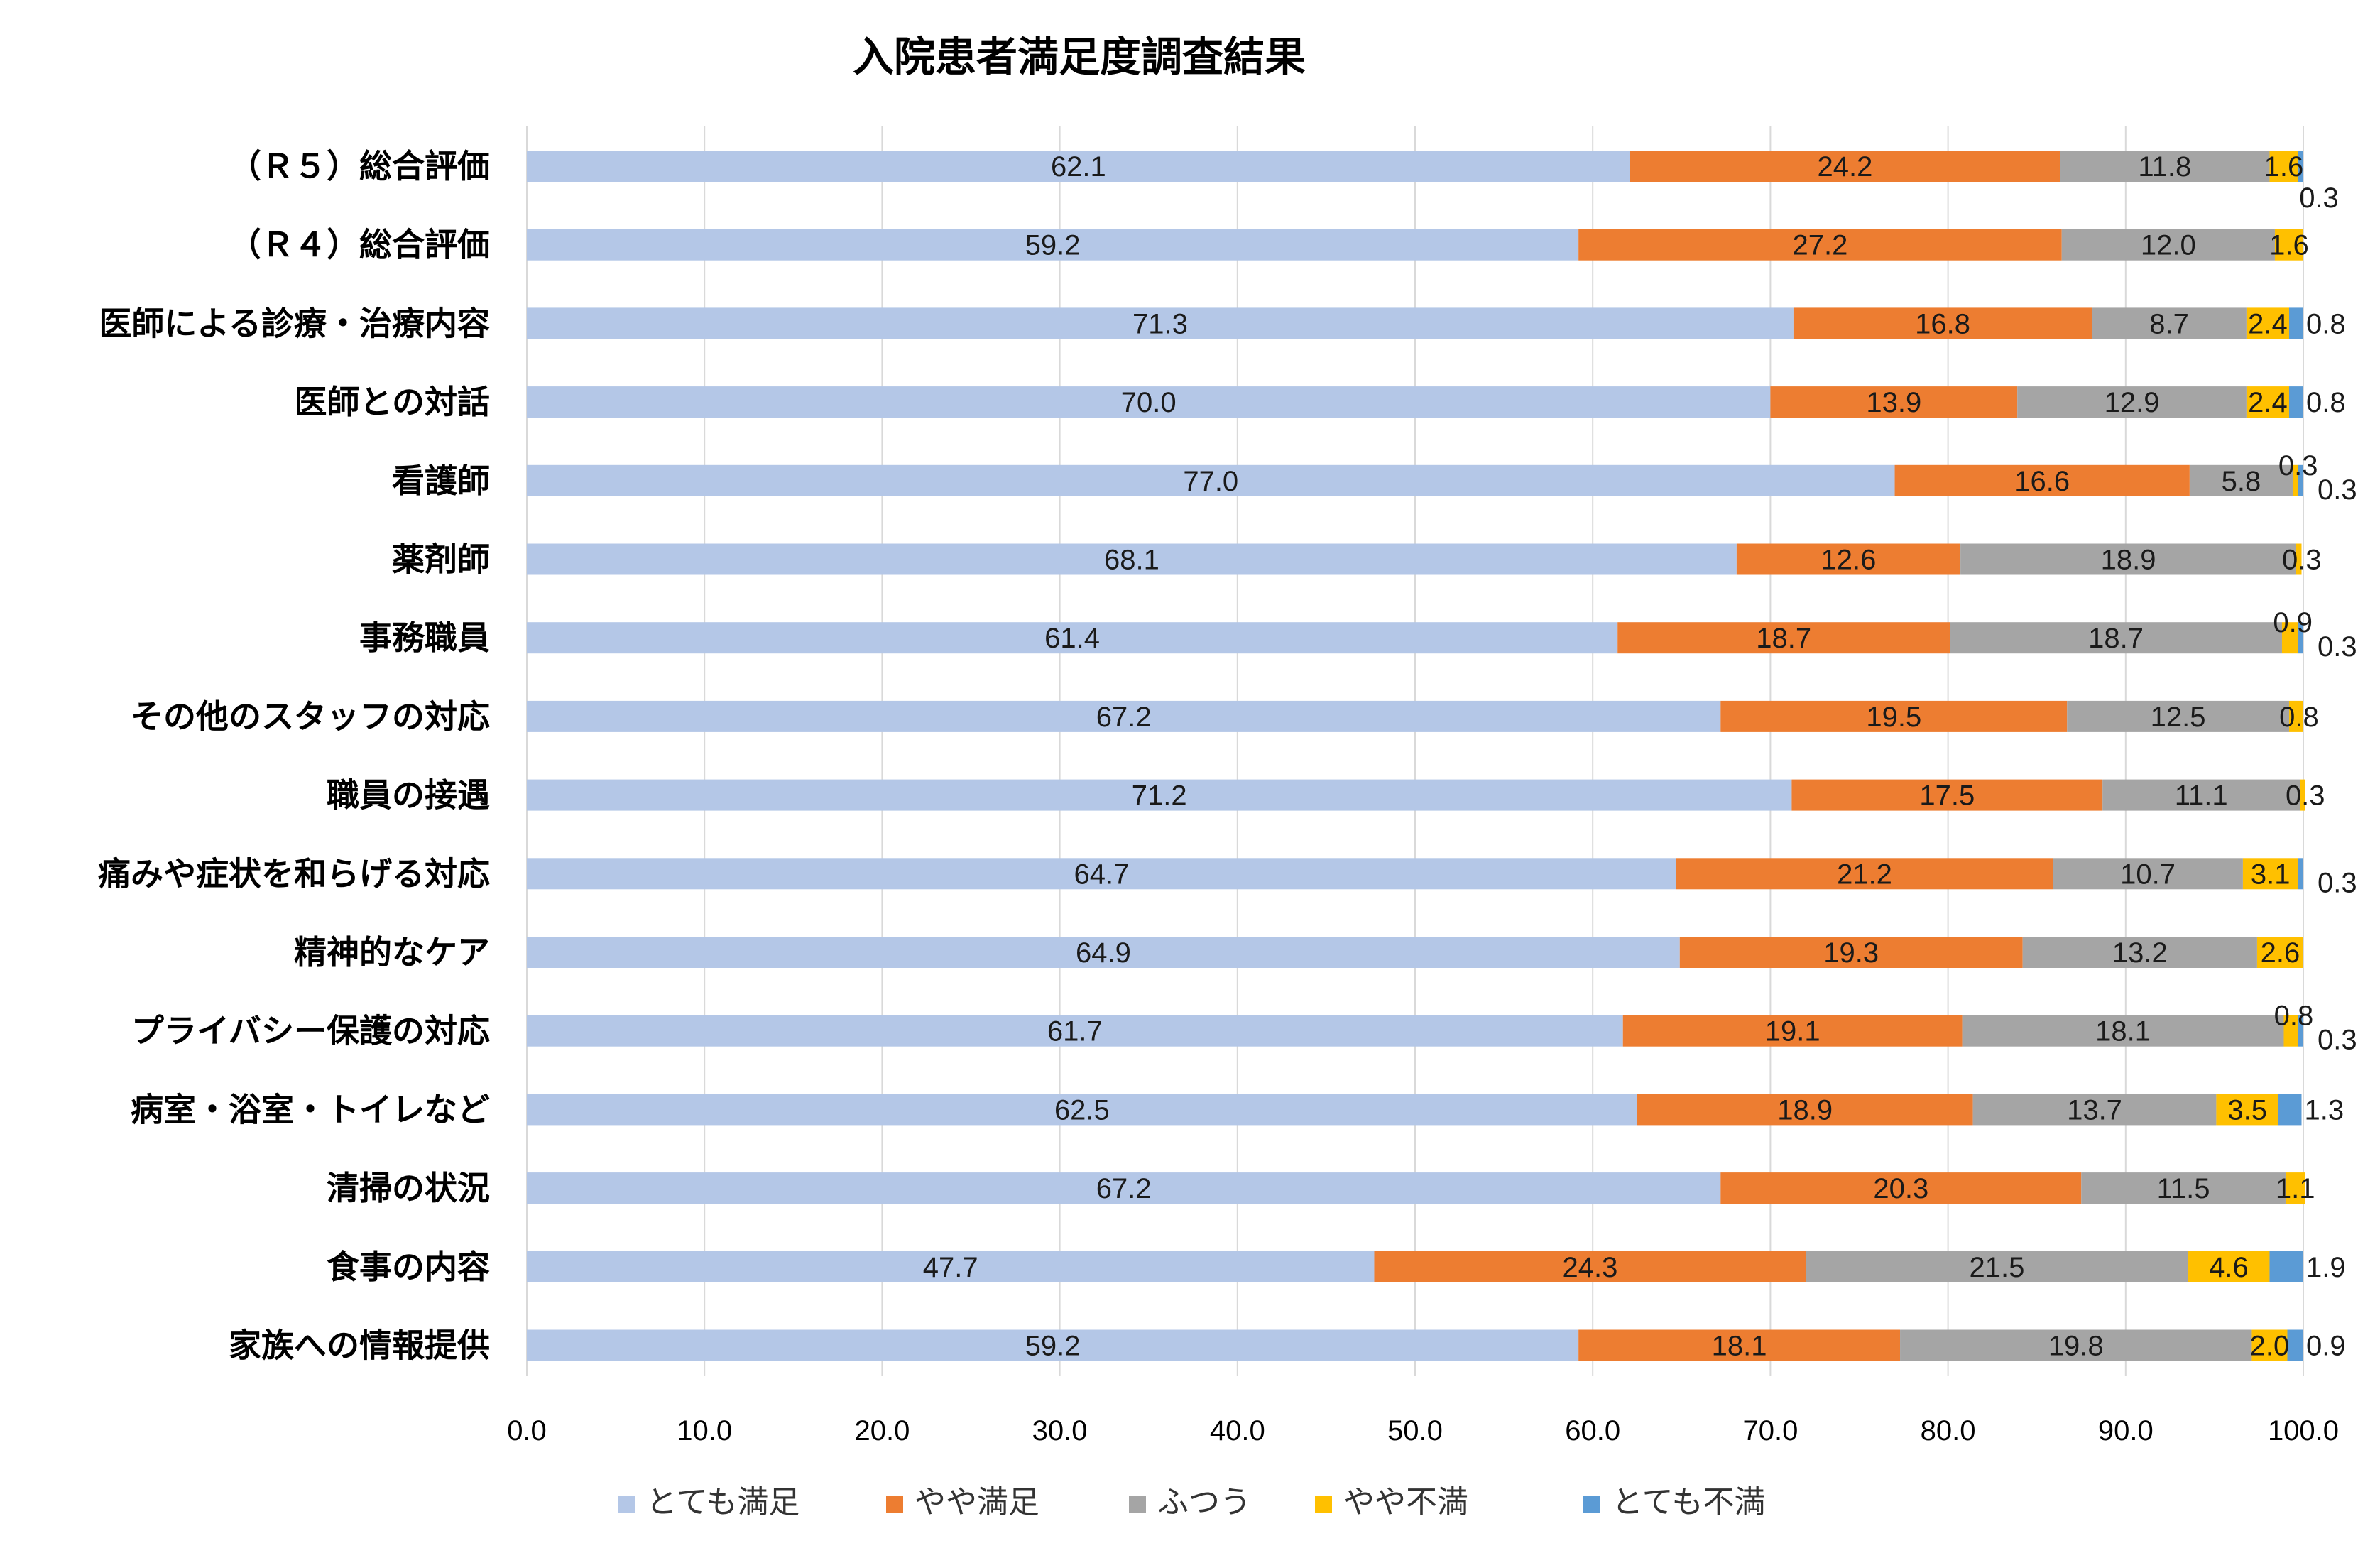 The image size is (2380, 1558). I want to click on x-tick-label: 70.0, so click(1770, 1431).